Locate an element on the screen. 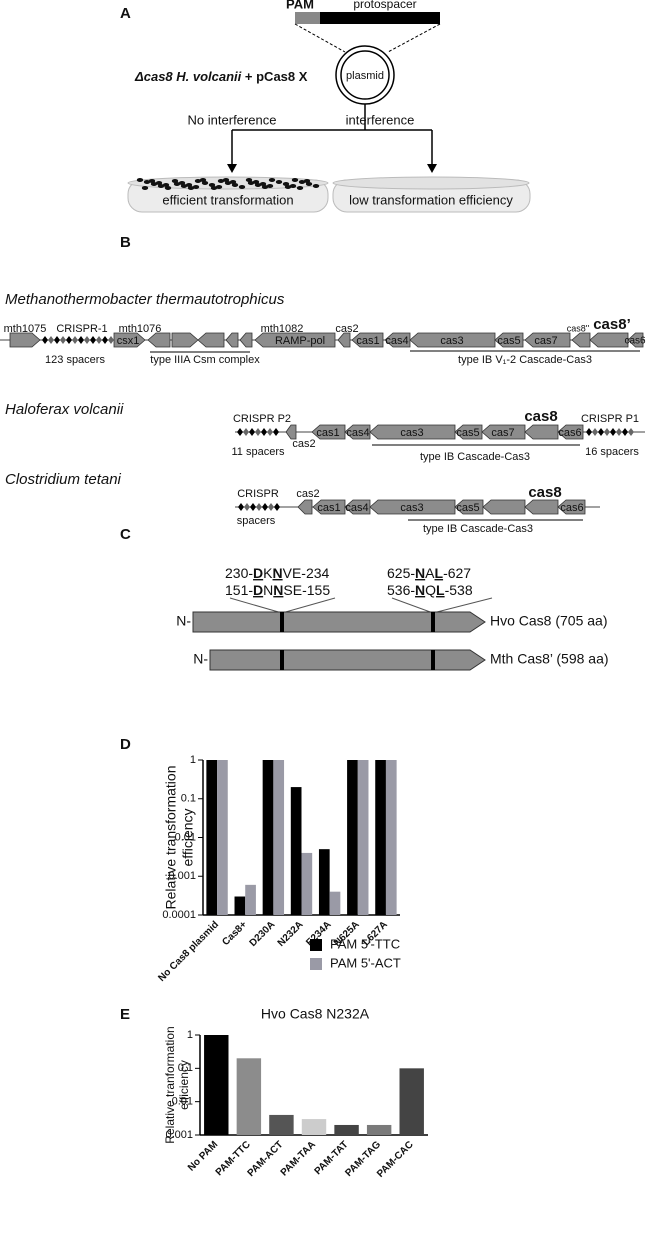 This screenshot has width=650, height=1245. construct: + pCas8 X is located at coordinates (276, 76).